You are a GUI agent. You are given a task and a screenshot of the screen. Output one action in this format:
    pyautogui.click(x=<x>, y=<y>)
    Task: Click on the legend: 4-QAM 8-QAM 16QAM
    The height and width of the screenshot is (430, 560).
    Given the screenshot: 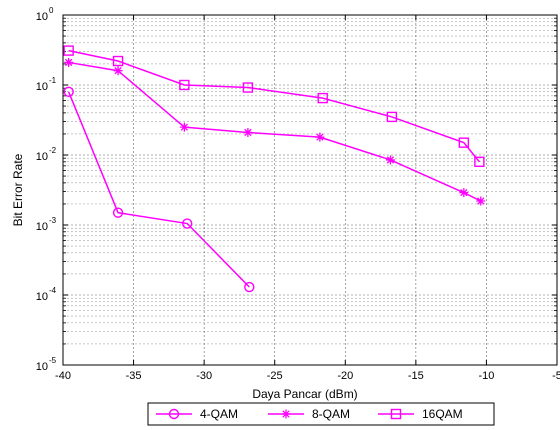 What is the action you would take?
    pyautogui.click(x=321, y=414)
    